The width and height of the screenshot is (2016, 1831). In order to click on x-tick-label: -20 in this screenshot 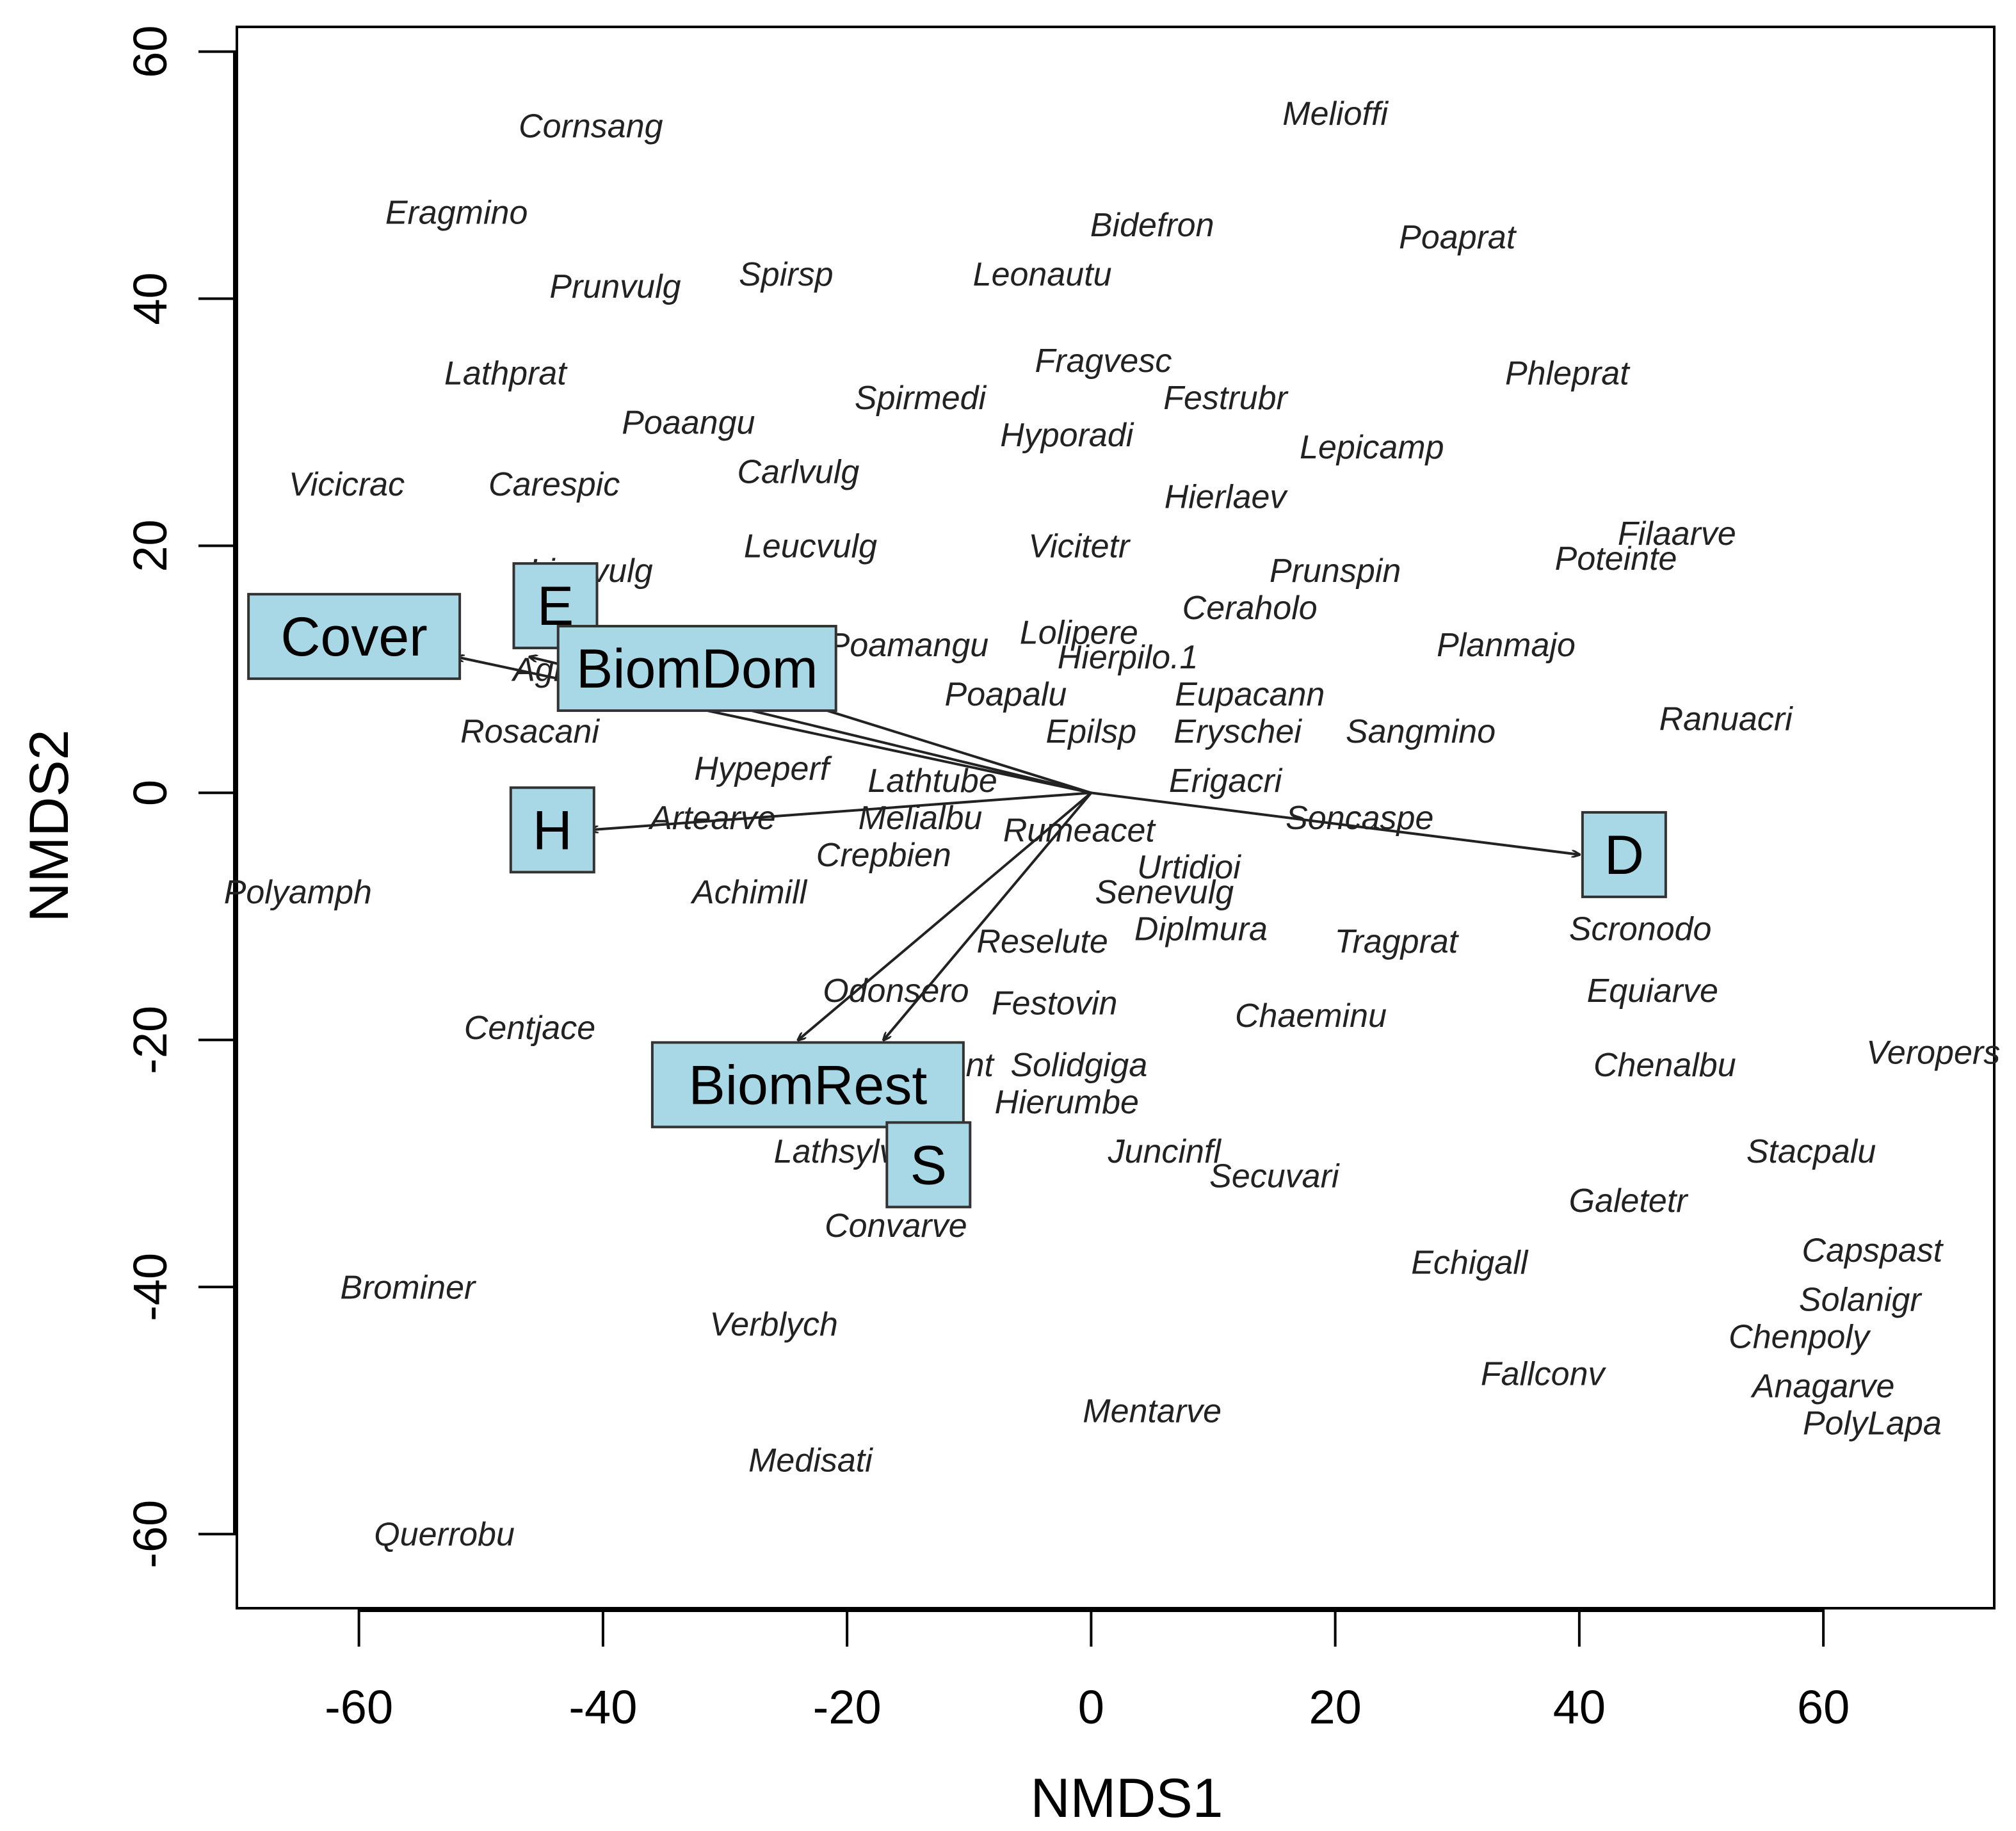, I will do `click(847, 1707)`.